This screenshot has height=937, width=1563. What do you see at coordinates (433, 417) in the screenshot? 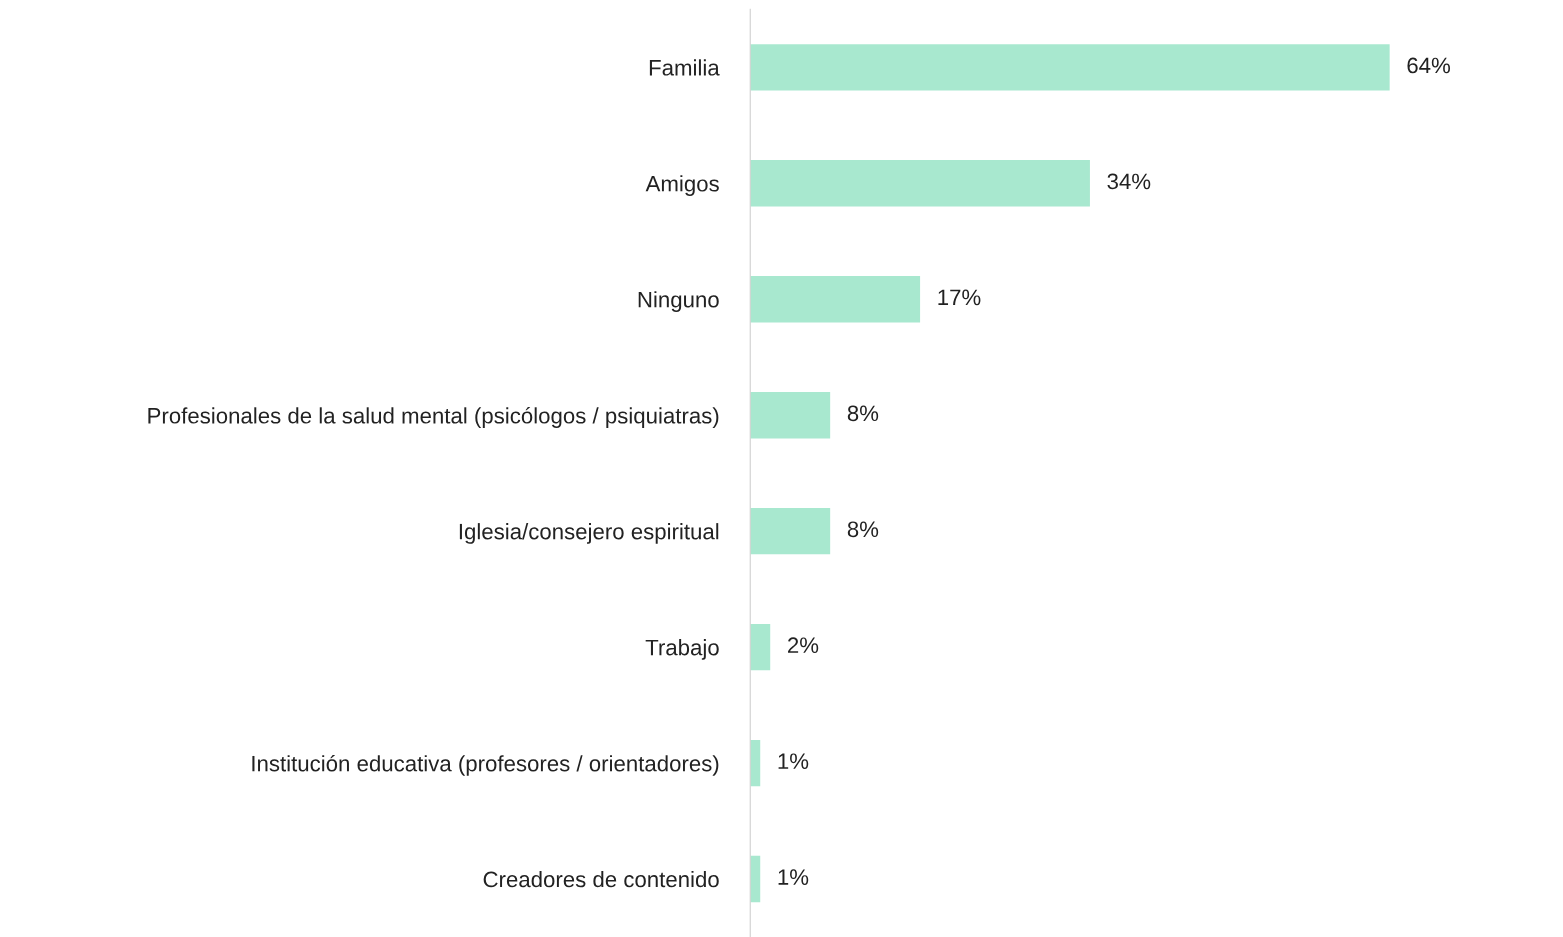
I see `y-tick-label: Profesionales de la salud mental (psicólogos / psiquiatras)` at bounding box center [433, 417].